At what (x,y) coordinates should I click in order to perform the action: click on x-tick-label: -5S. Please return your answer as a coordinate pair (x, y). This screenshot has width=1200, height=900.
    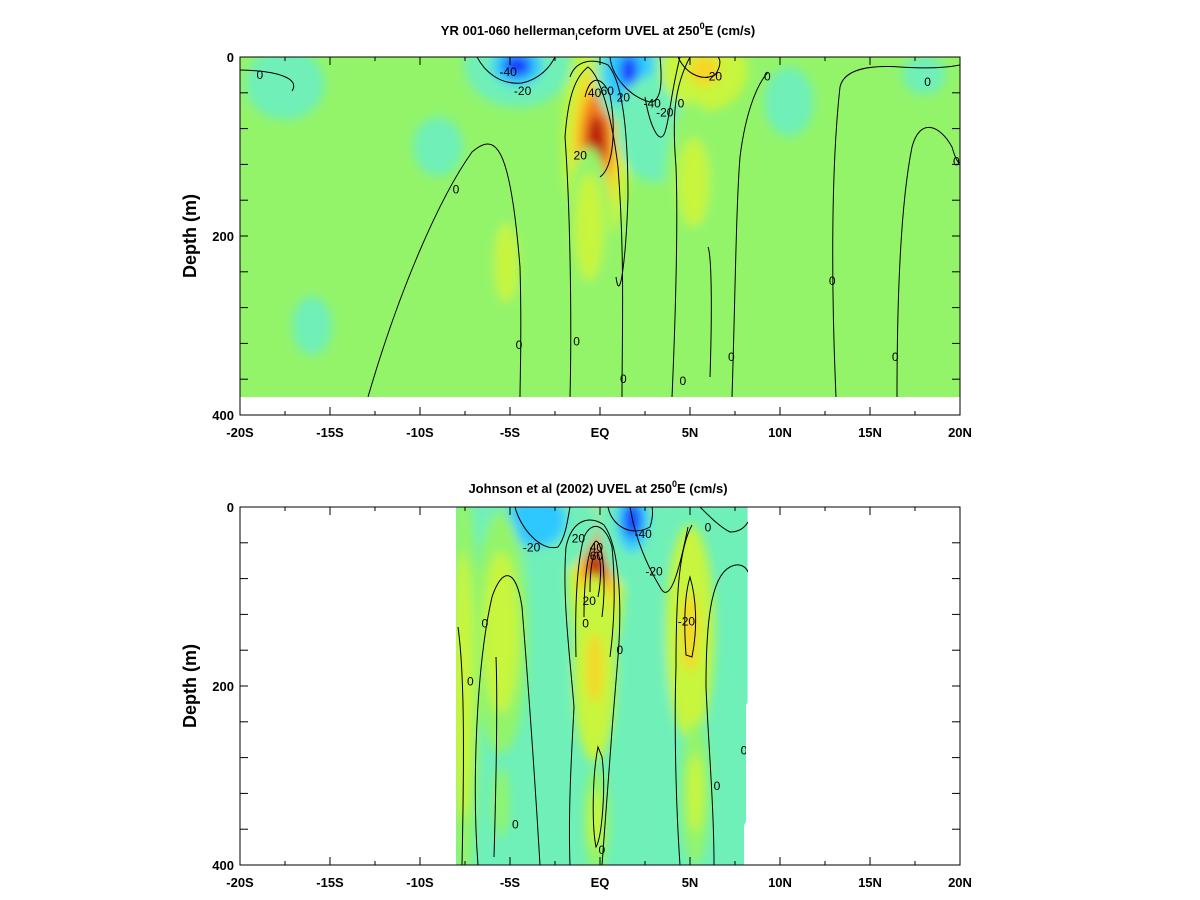
    Looking at the image, I should click on (510, 882).